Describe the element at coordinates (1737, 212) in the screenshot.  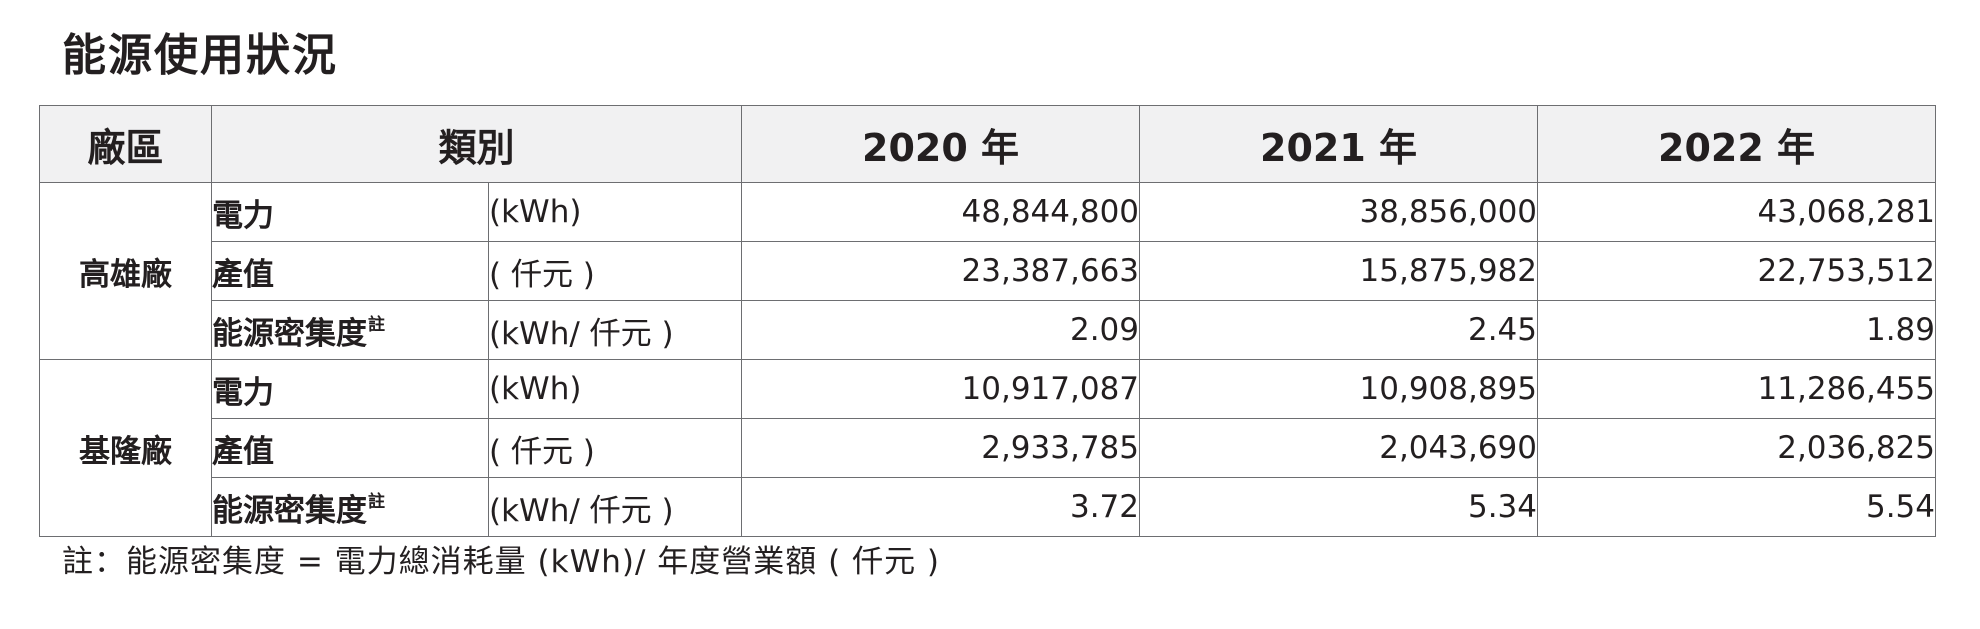
I see `value-2022: 43,068,281` at that location.